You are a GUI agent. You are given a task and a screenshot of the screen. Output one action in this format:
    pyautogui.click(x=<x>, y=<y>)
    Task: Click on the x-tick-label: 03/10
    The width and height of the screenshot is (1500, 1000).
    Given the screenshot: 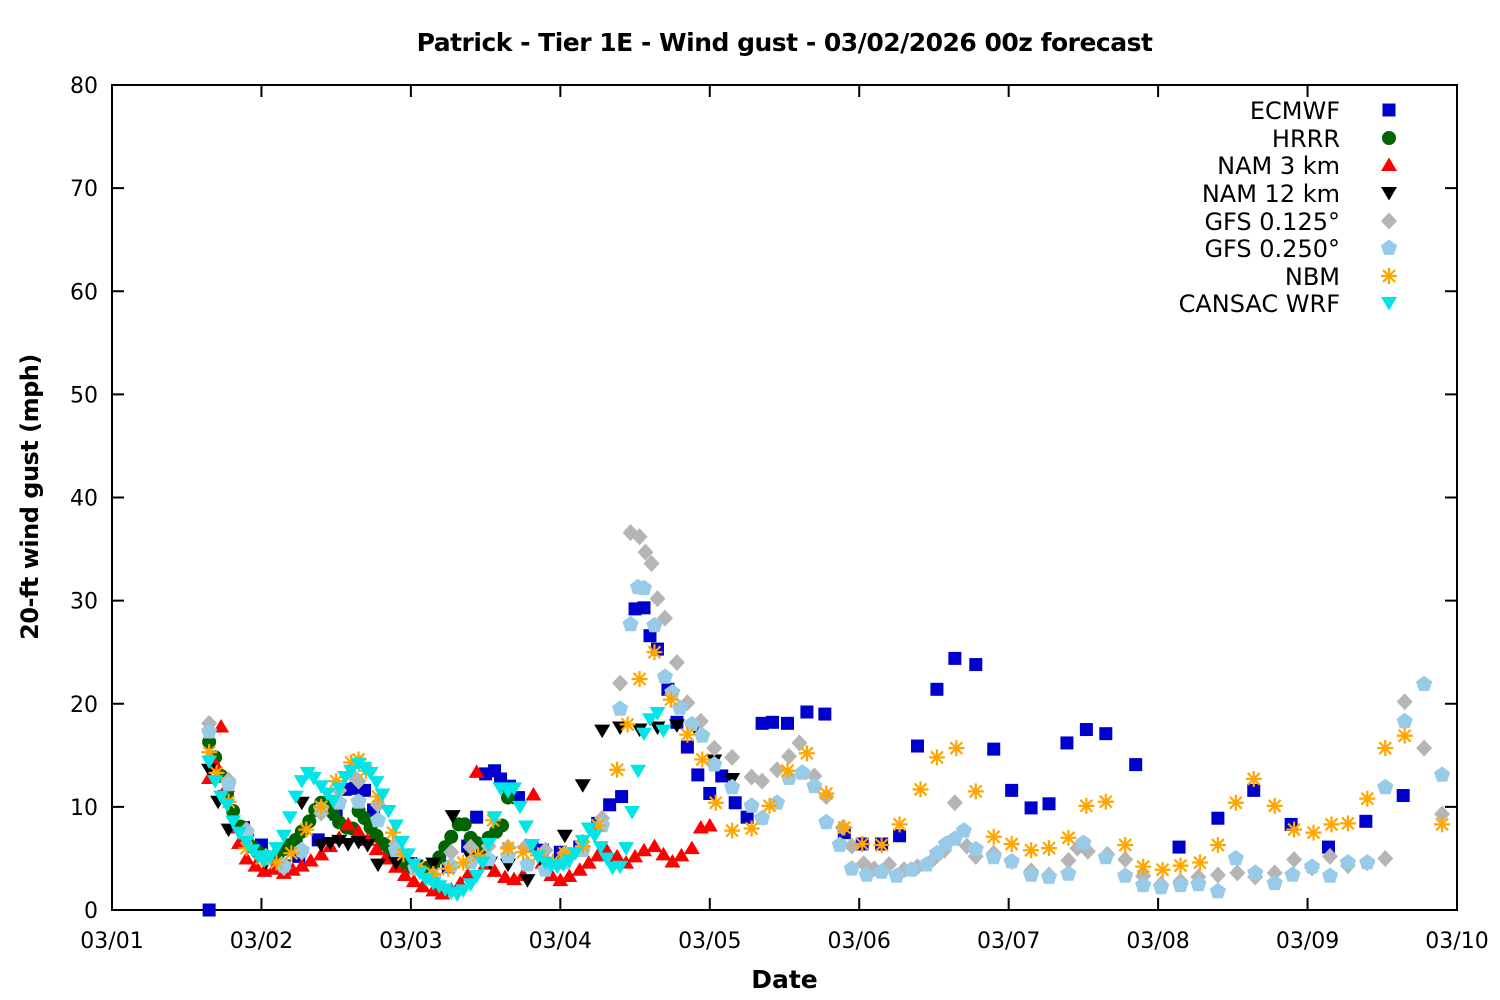 What is the action you would take?
    pyautogui.click(x=1456, y=941)
    